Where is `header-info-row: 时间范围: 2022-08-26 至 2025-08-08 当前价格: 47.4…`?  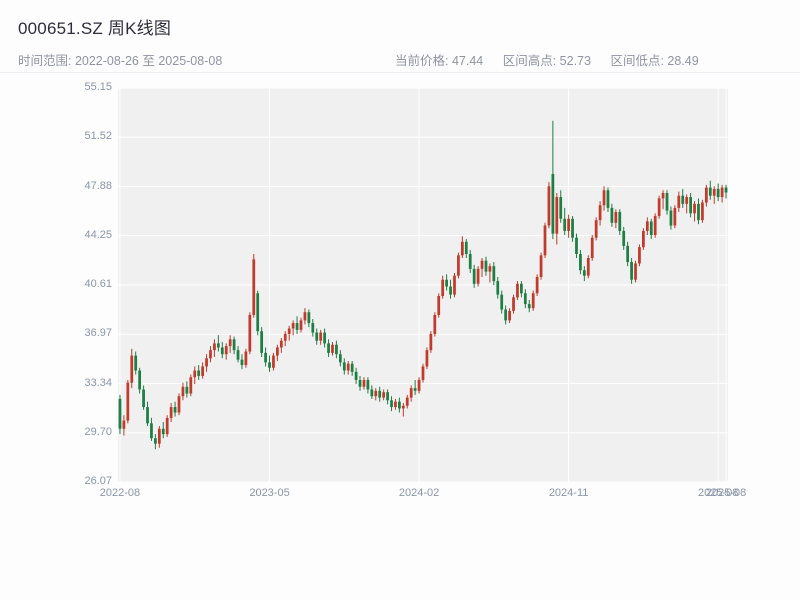
header-info-row: 时间范围: 2022-08-26 至 2025-08-08 当前价格: 47.4… is located at coordinates (400, 60).